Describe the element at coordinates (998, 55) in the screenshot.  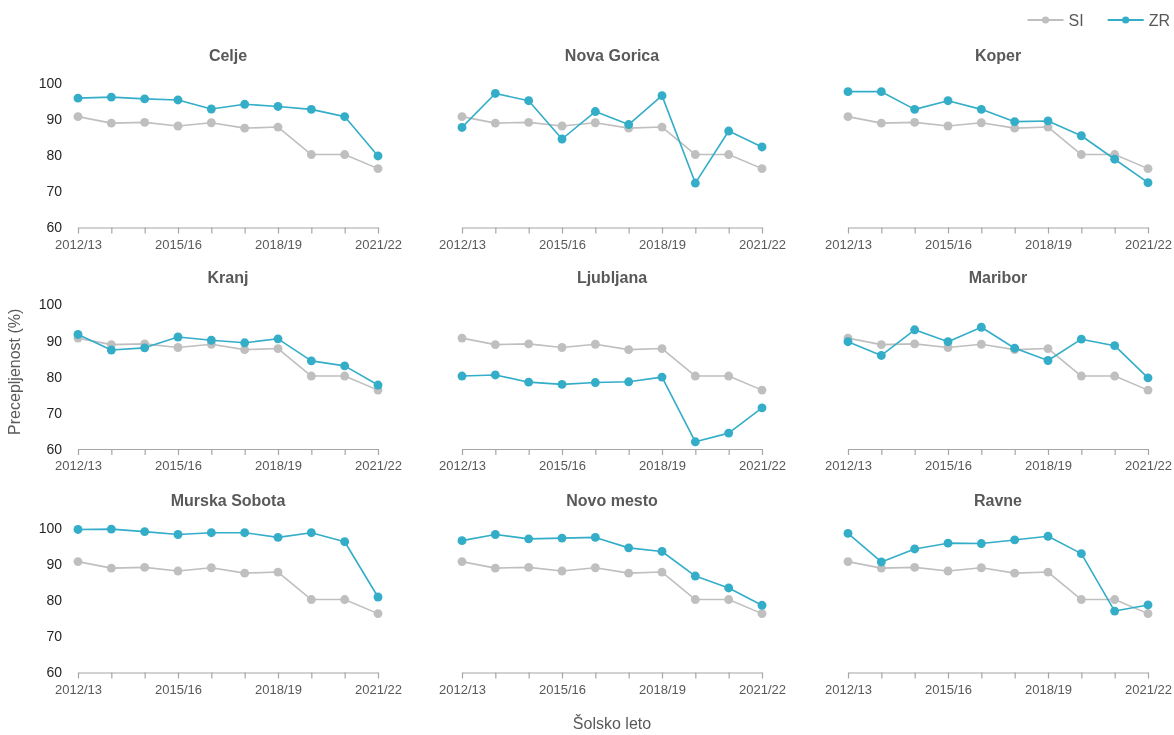
I see `chart-title: Koper` at that location.